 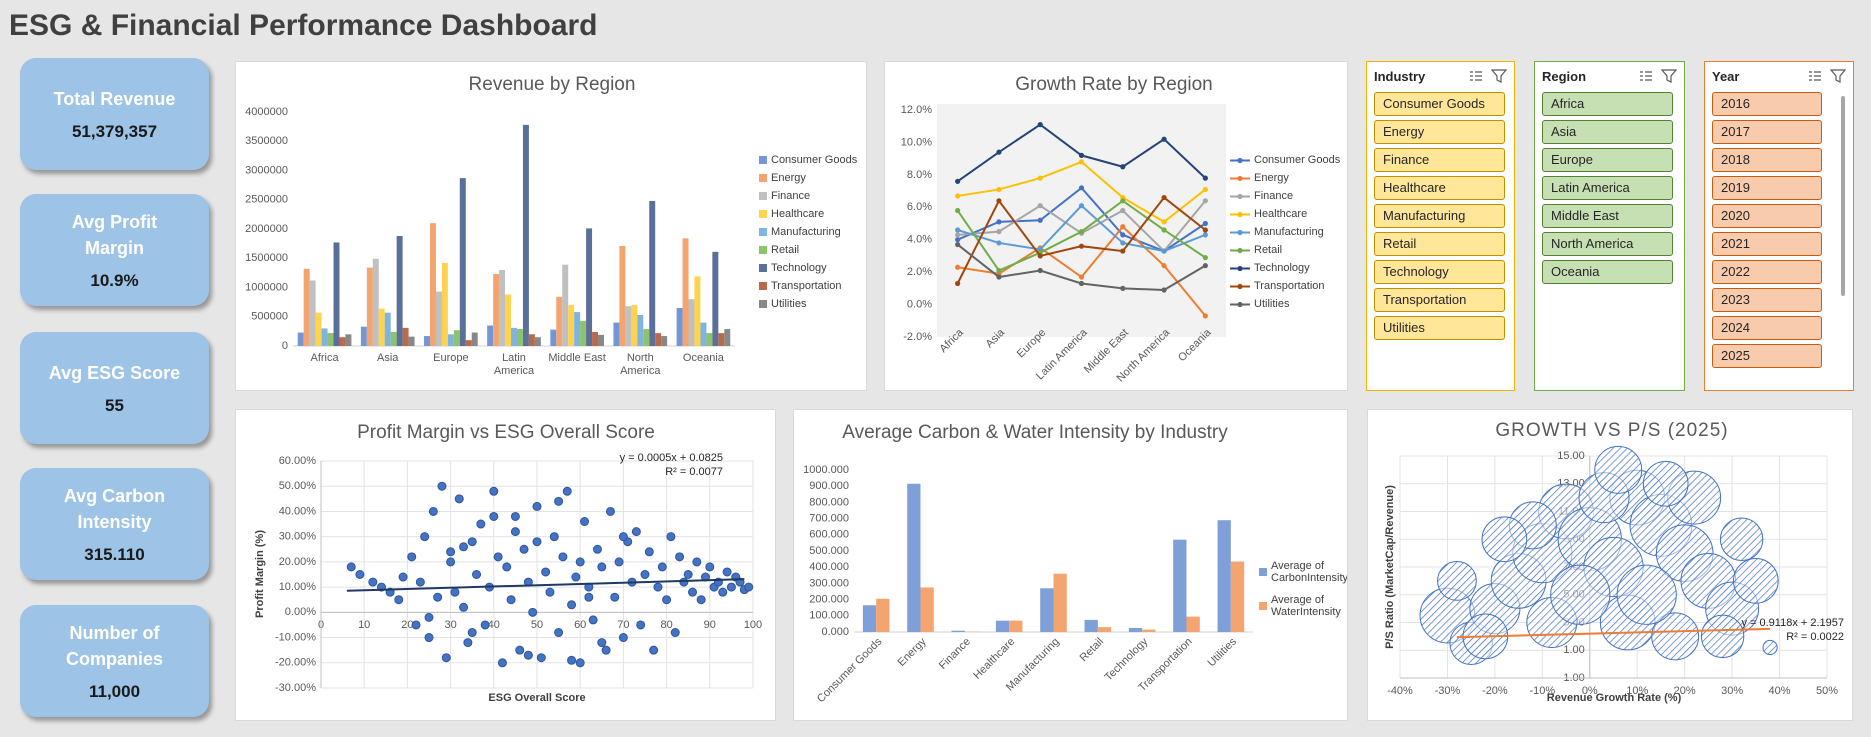 I want to click on chart-title: Growth Rate by Region, so click(x=1114, y=84).